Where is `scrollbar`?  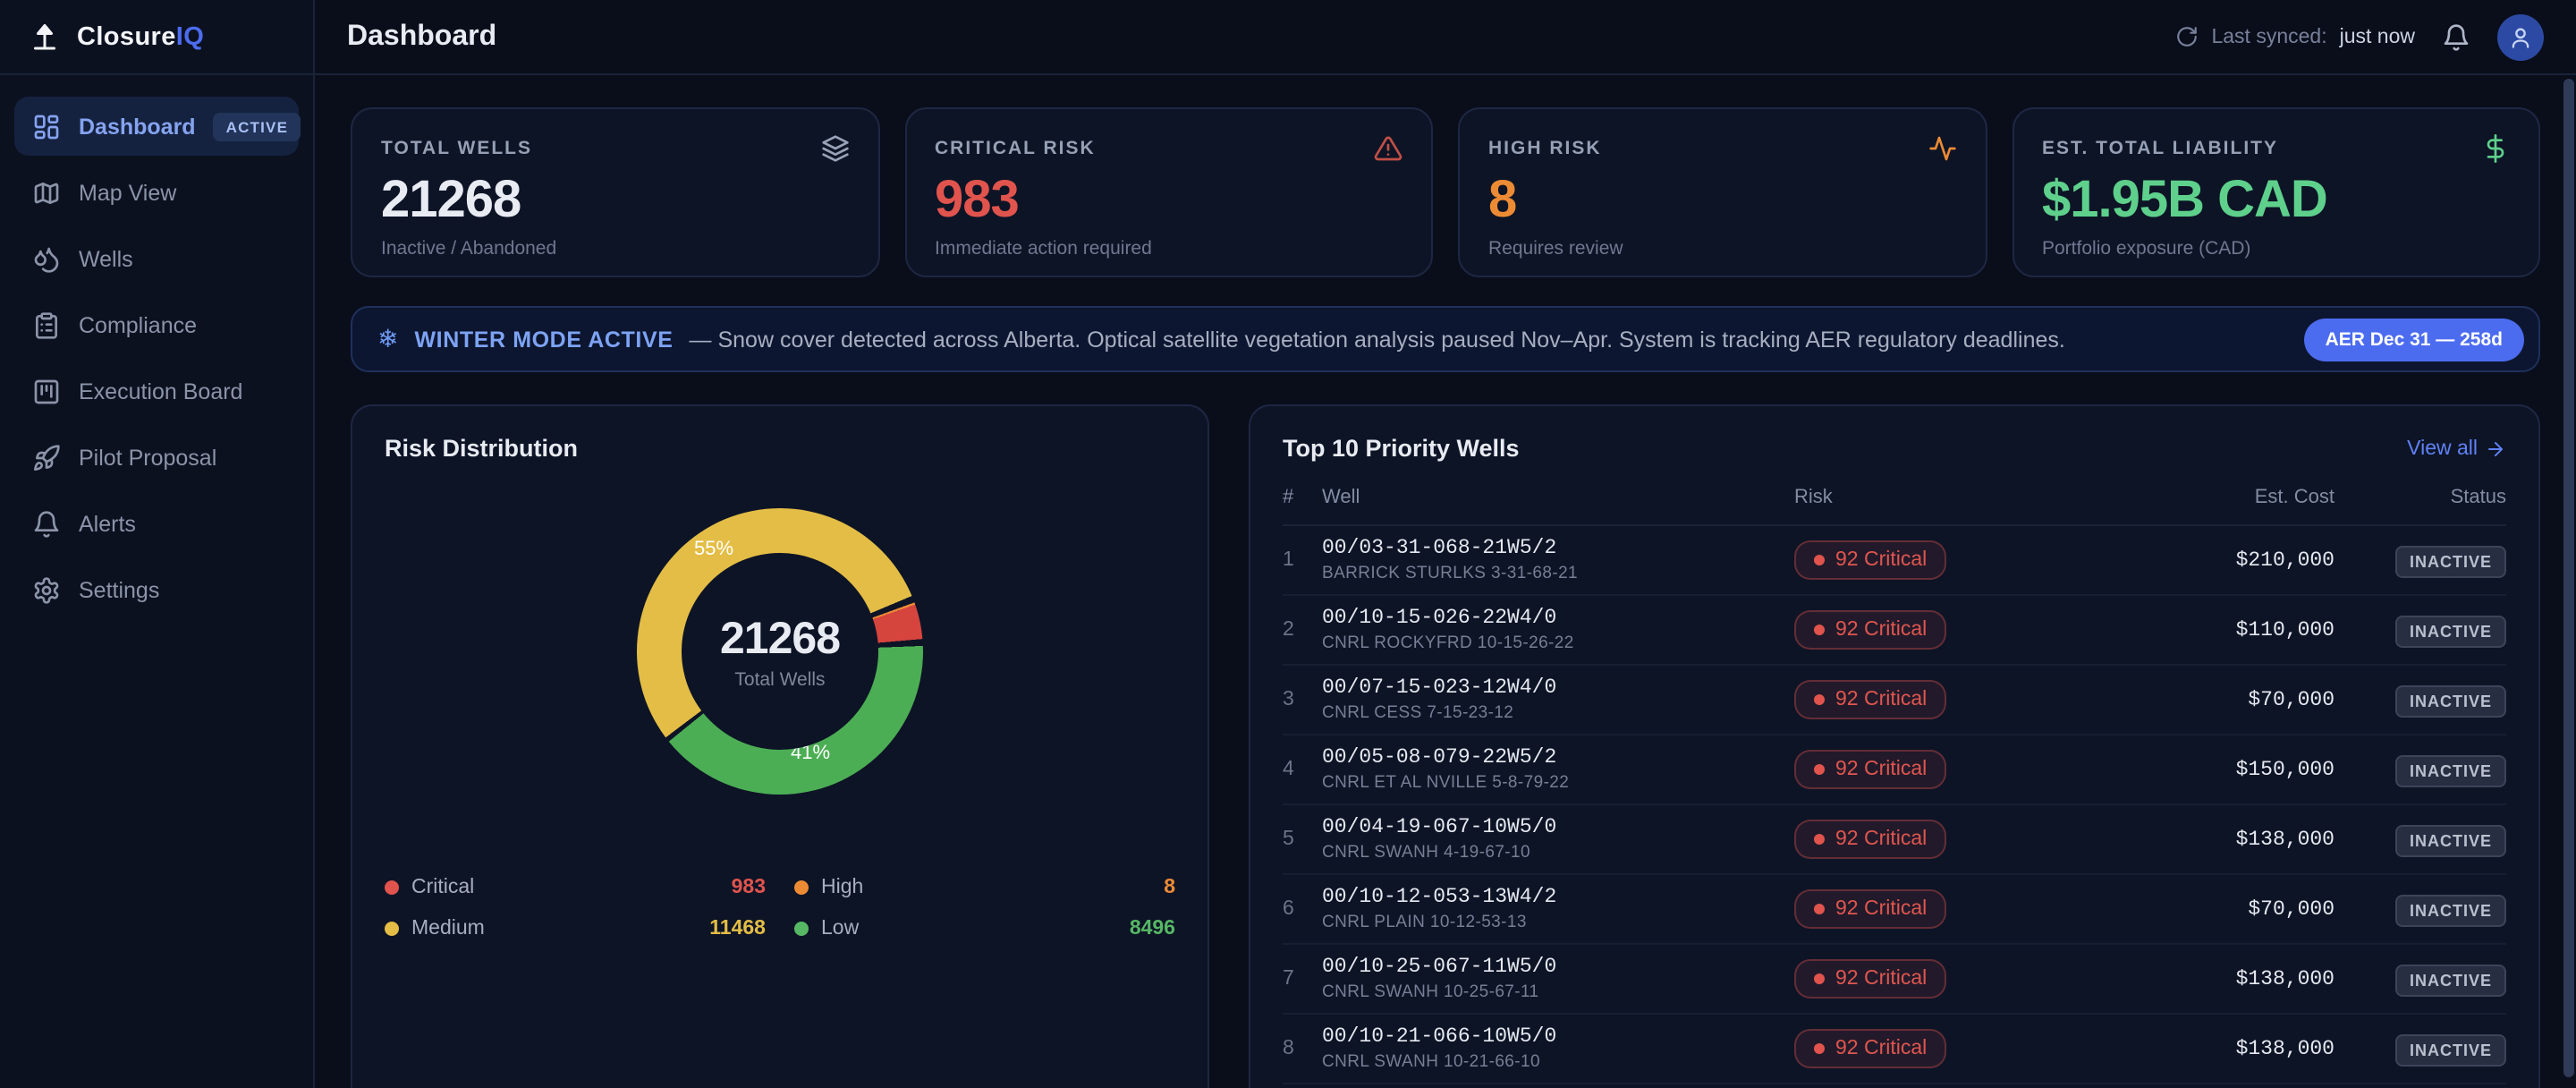
scrollbar is located at coordinates (2569, 581).